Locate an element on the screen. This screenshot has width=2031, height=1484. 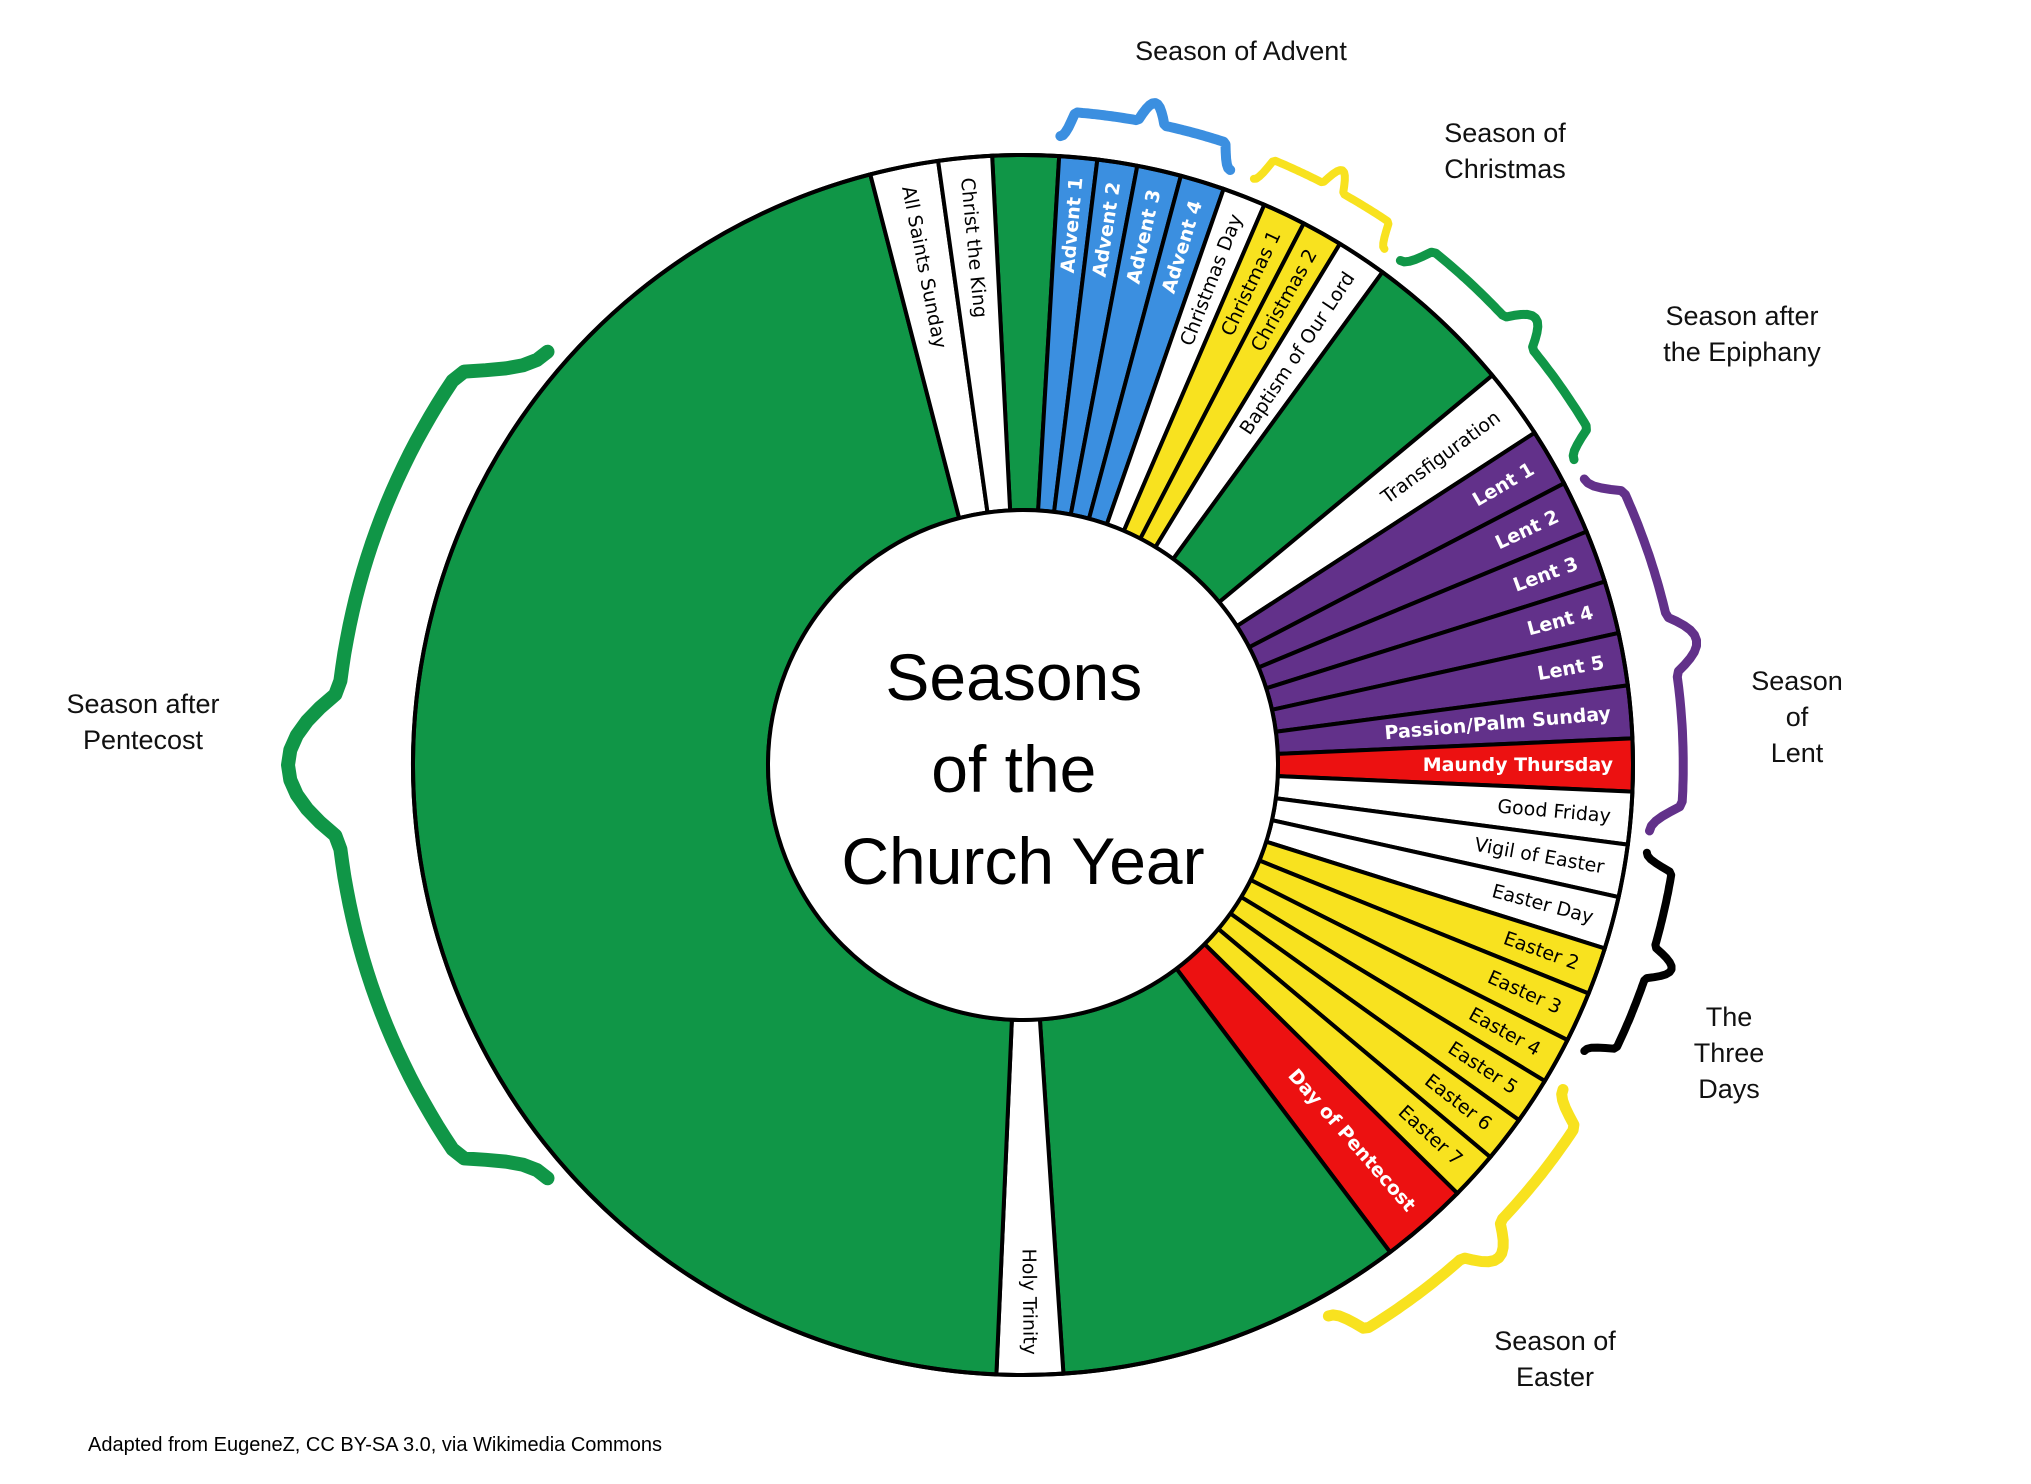
segment-label: Holy Trinity is located at coordinates (1028, 1301).